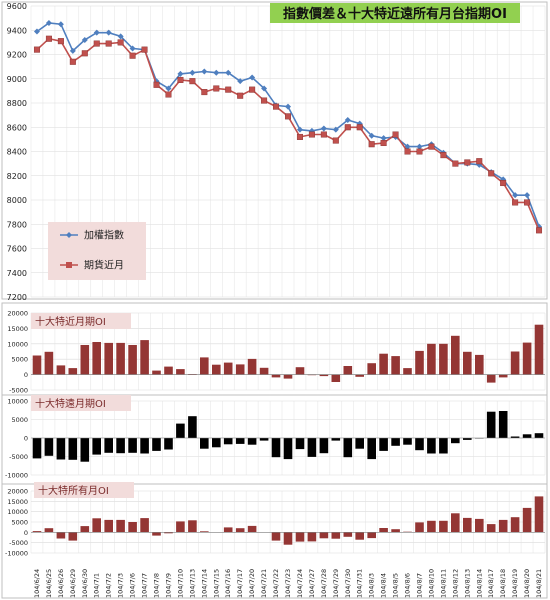  Describe the element at coordinates (443, 583) in the screenshot. I see `x-tick-label: 104/8/11` at that location.